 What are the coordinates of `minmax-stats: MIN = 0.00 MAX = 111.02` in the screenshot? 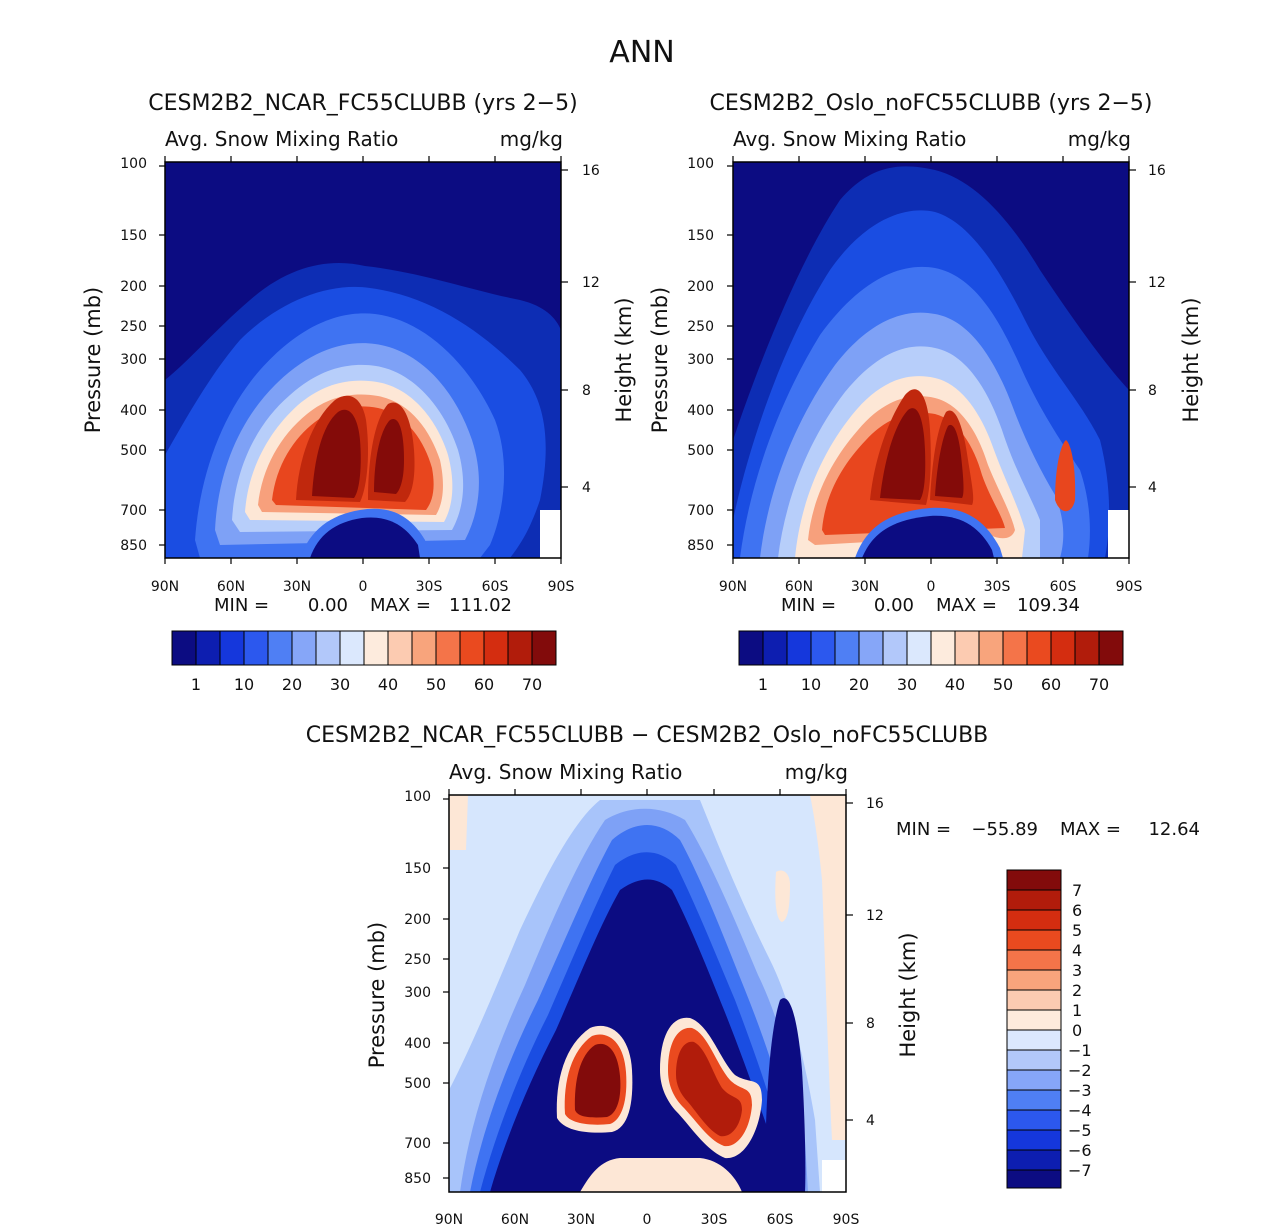 It's located at (363, 605).